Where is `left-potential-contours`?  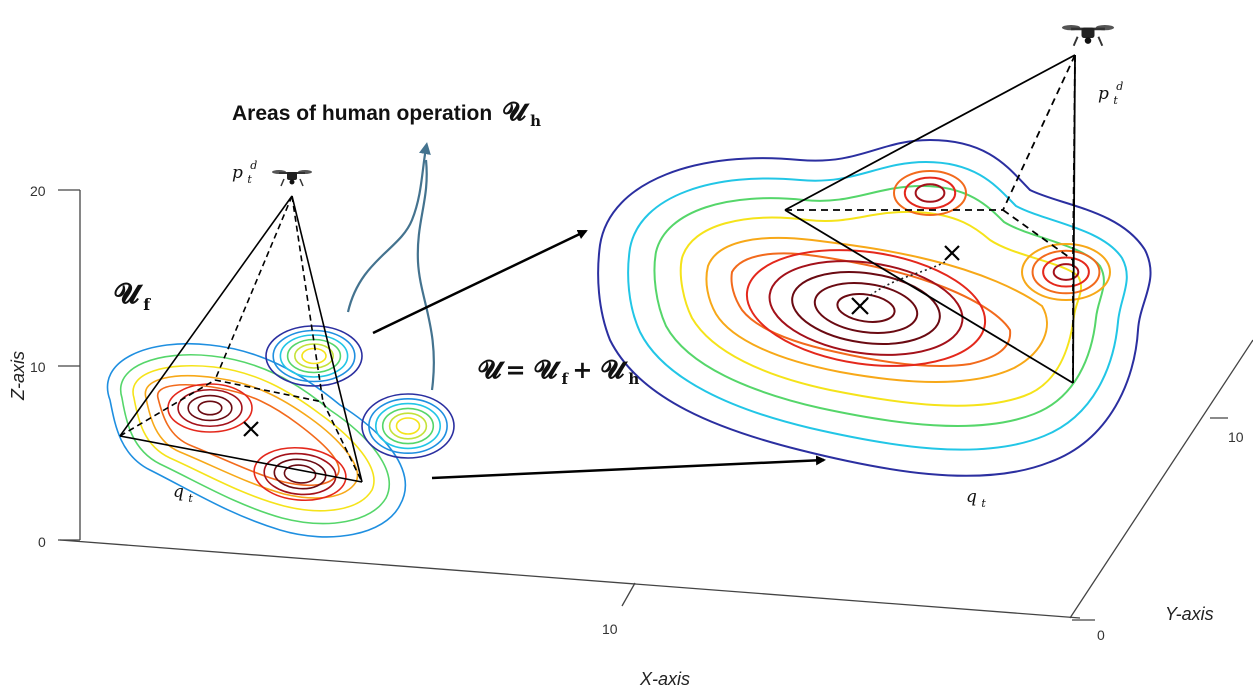
left-potential-contours is located at coordinates (256, 440).